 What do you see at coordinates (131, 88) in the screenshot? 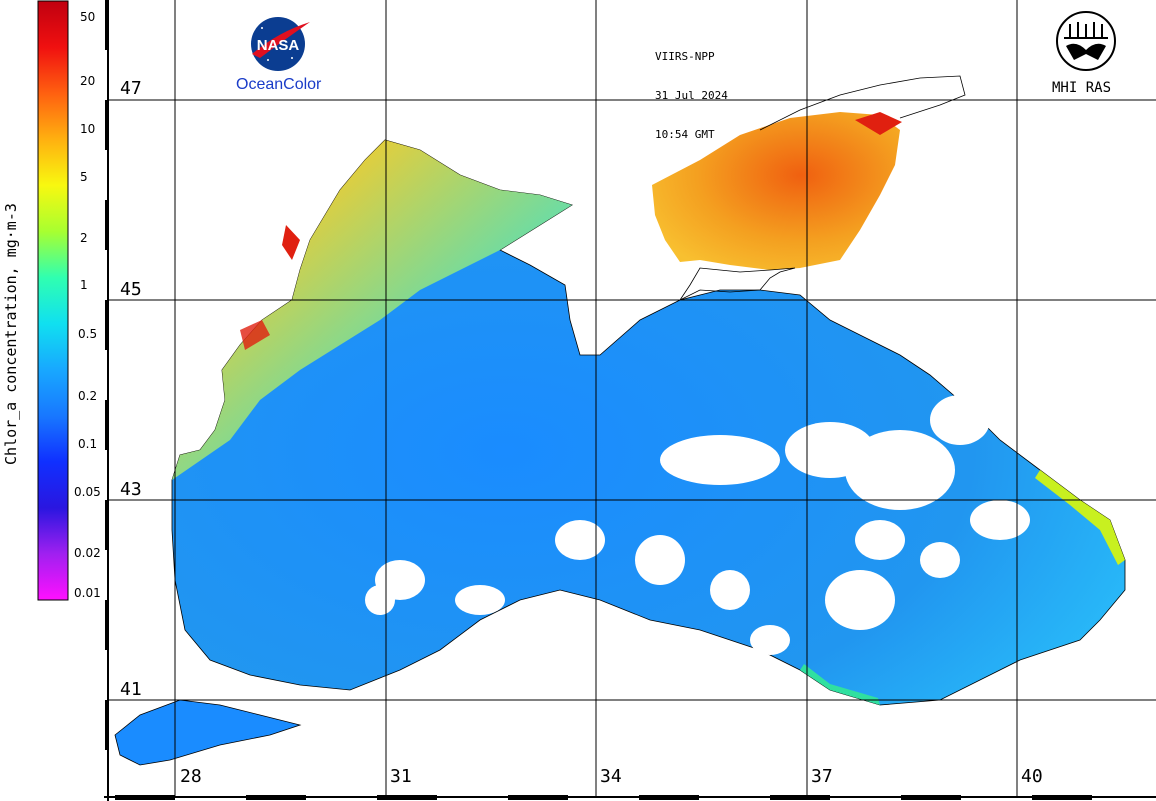
I see `lat-label-47: 47` at bounding box center [131, 88].